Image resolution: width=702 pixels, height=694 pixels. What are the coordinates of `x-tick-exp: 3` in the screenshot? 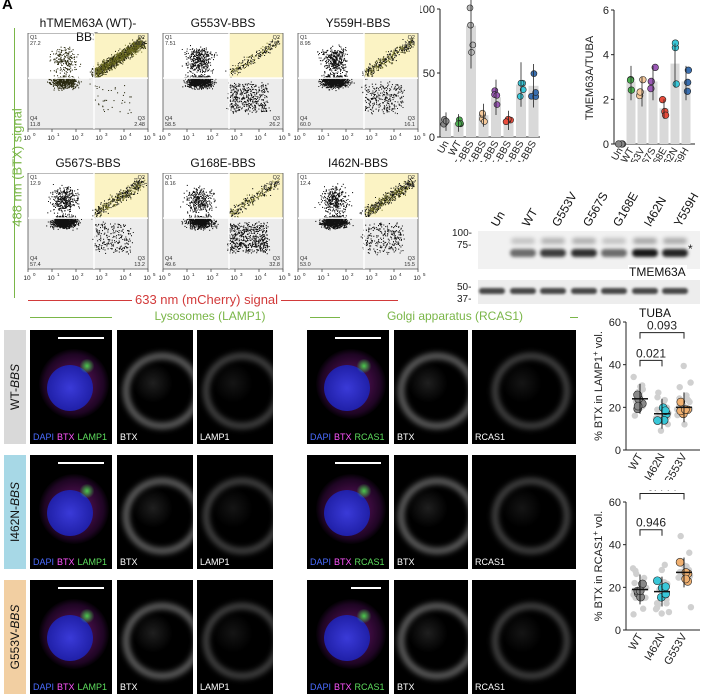 It's located at (376, 134).